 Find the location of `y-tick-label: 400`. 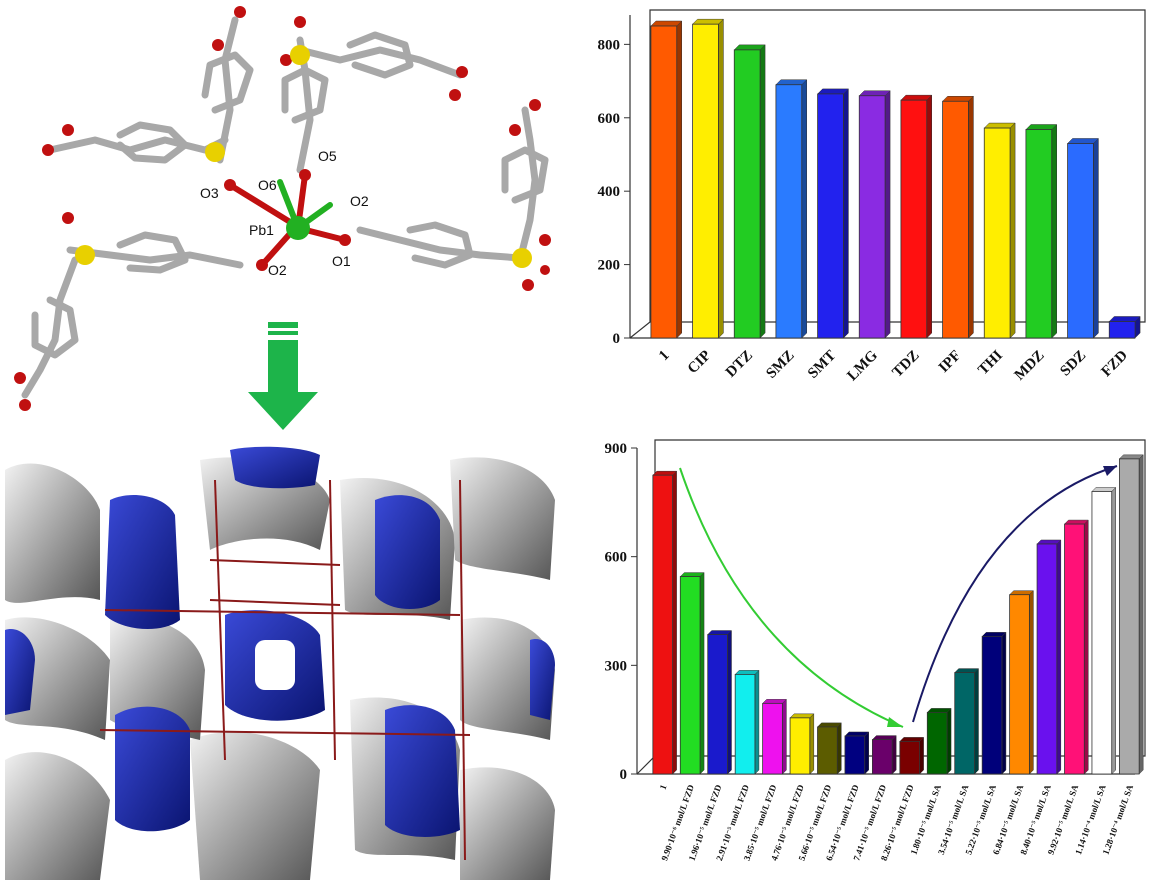

y-tick-label: 400 is located at coordinates (609, 192).